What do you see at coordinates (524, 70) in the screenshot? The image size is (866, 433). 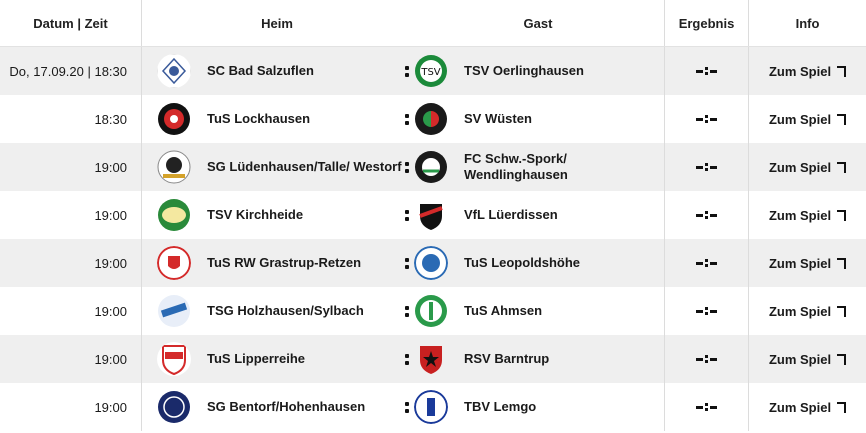 I see `team-name: TSV Oerlinghausen` at bounding box center [524, 70].